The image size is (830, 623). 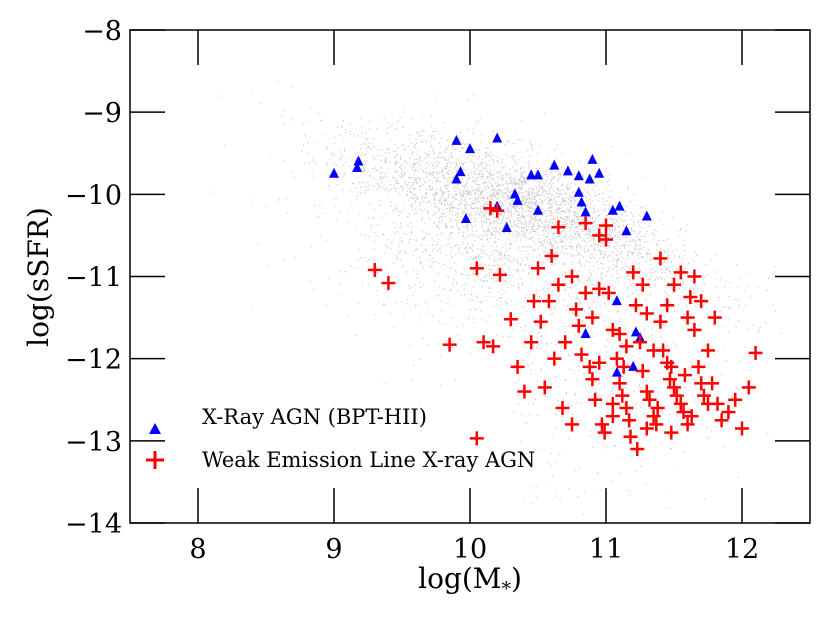 I want to click on x-tick-label: 10, so click(x=470, y=549).